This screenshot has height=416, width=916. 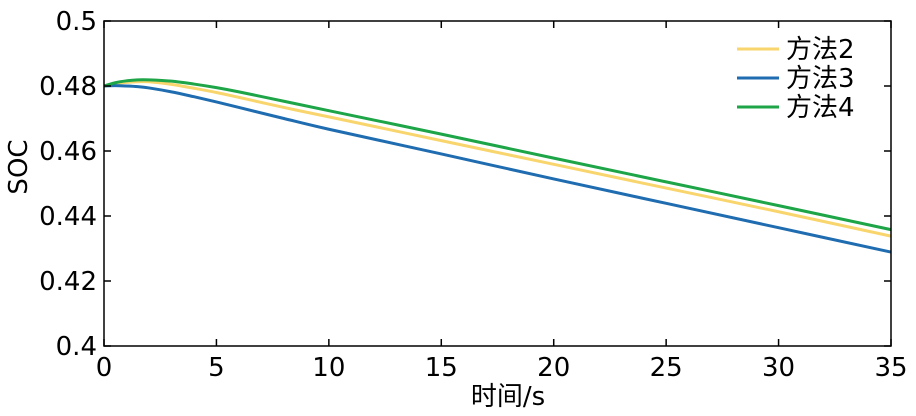 I want to click on legend-label-2: 方法3, so click(x=820, y=79).